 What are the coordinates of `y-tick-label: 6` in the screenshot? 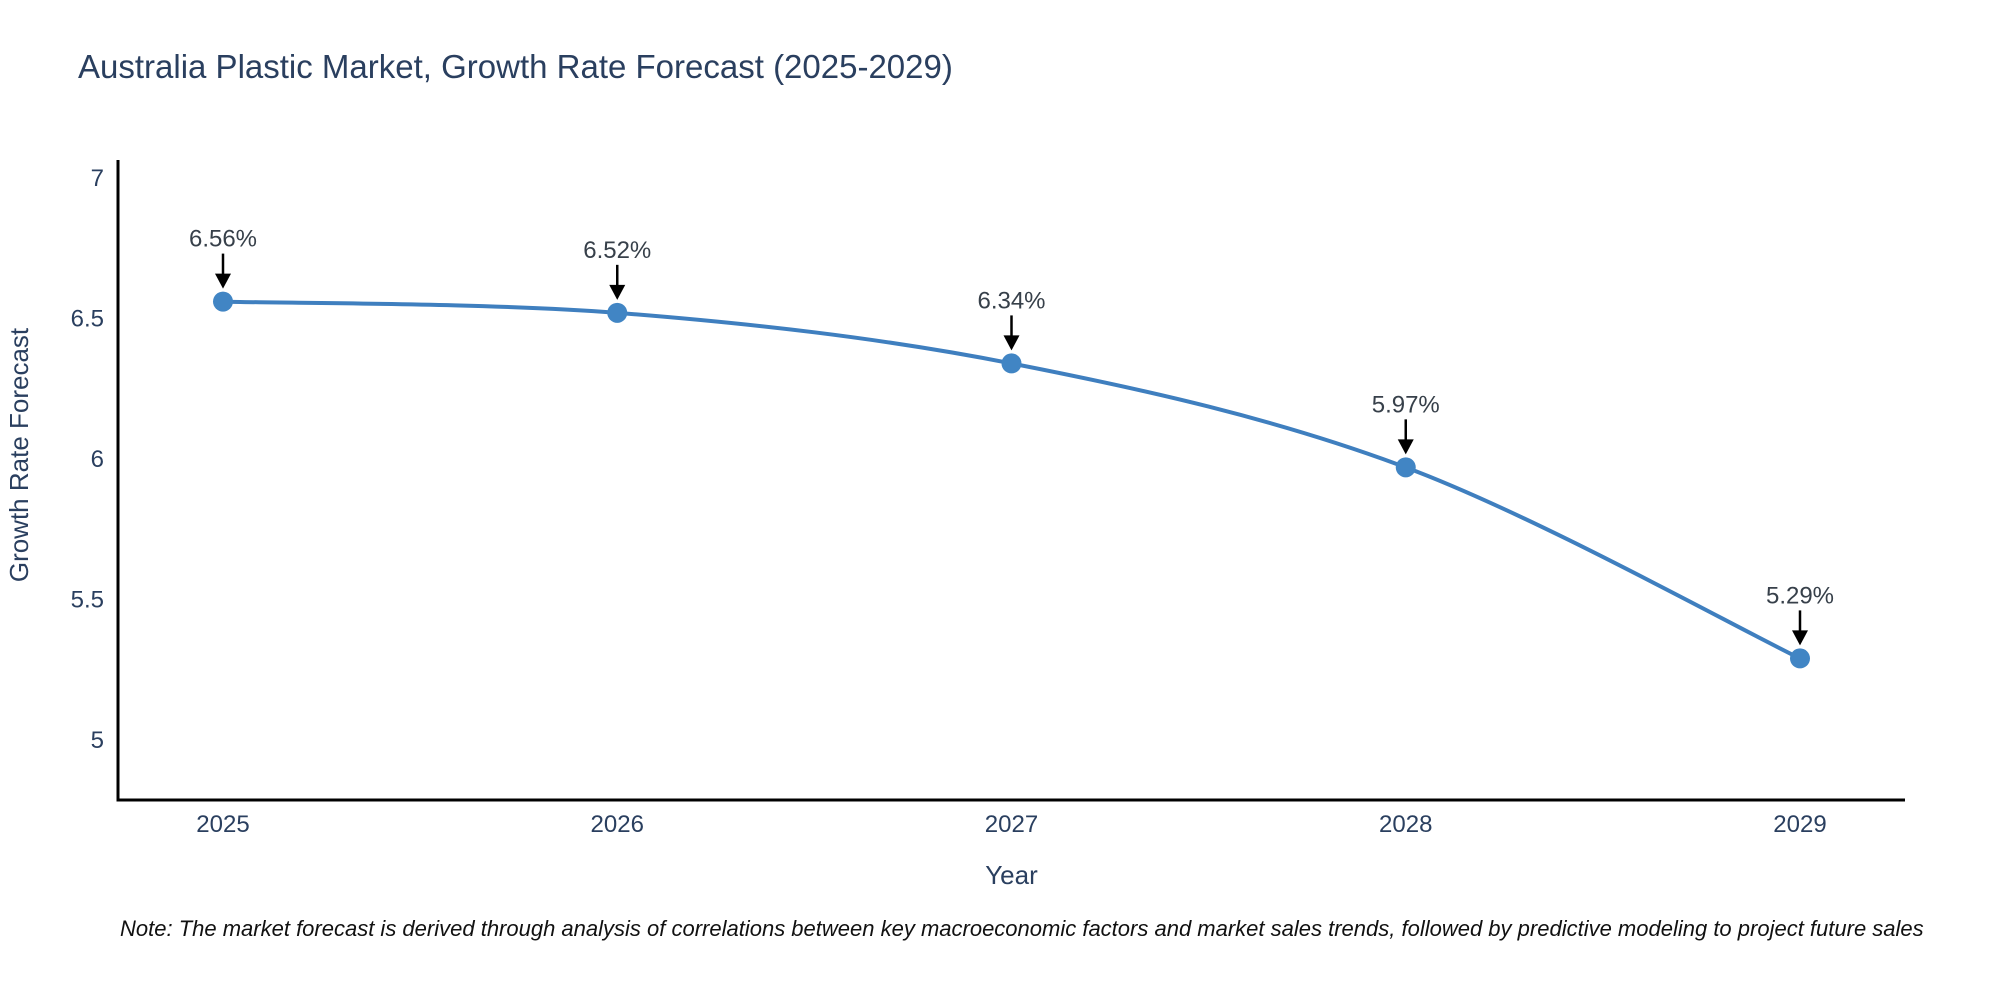 It's located at (97, 459).